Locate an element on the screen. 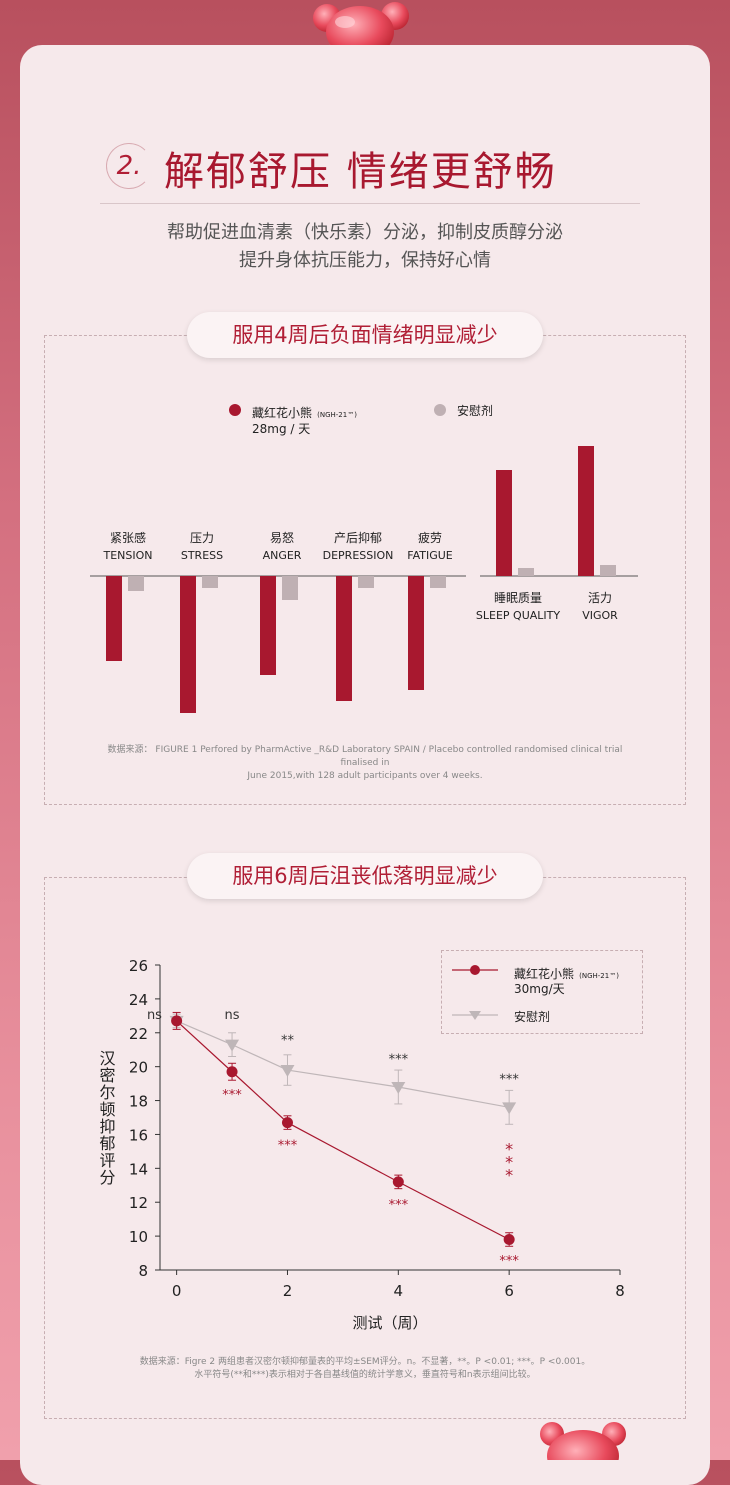 This screenshot has width=730, height=1485. legend-treatment-code: (NGH-21™) is located at coordinates (337, 415).